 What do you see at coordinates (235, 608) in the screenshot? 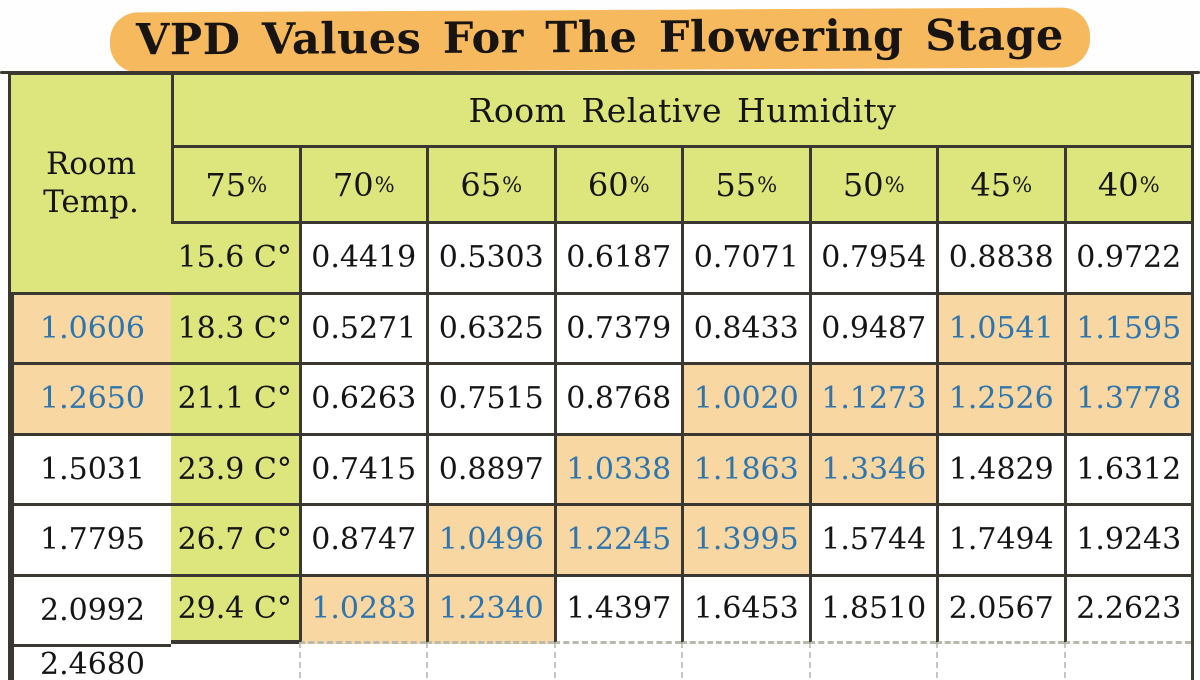
I see `row-header-temp: 29.4 C°` at bounding box center [235, 608].